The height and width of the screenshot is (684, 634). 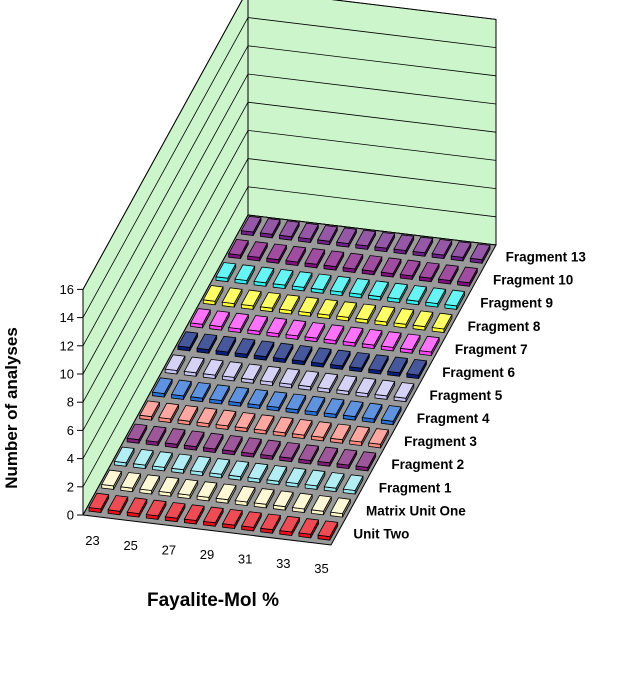 What do you see at coordinates (372, 123) in the screenshot?
I see `back-wall` at bounding box center [372, 123].